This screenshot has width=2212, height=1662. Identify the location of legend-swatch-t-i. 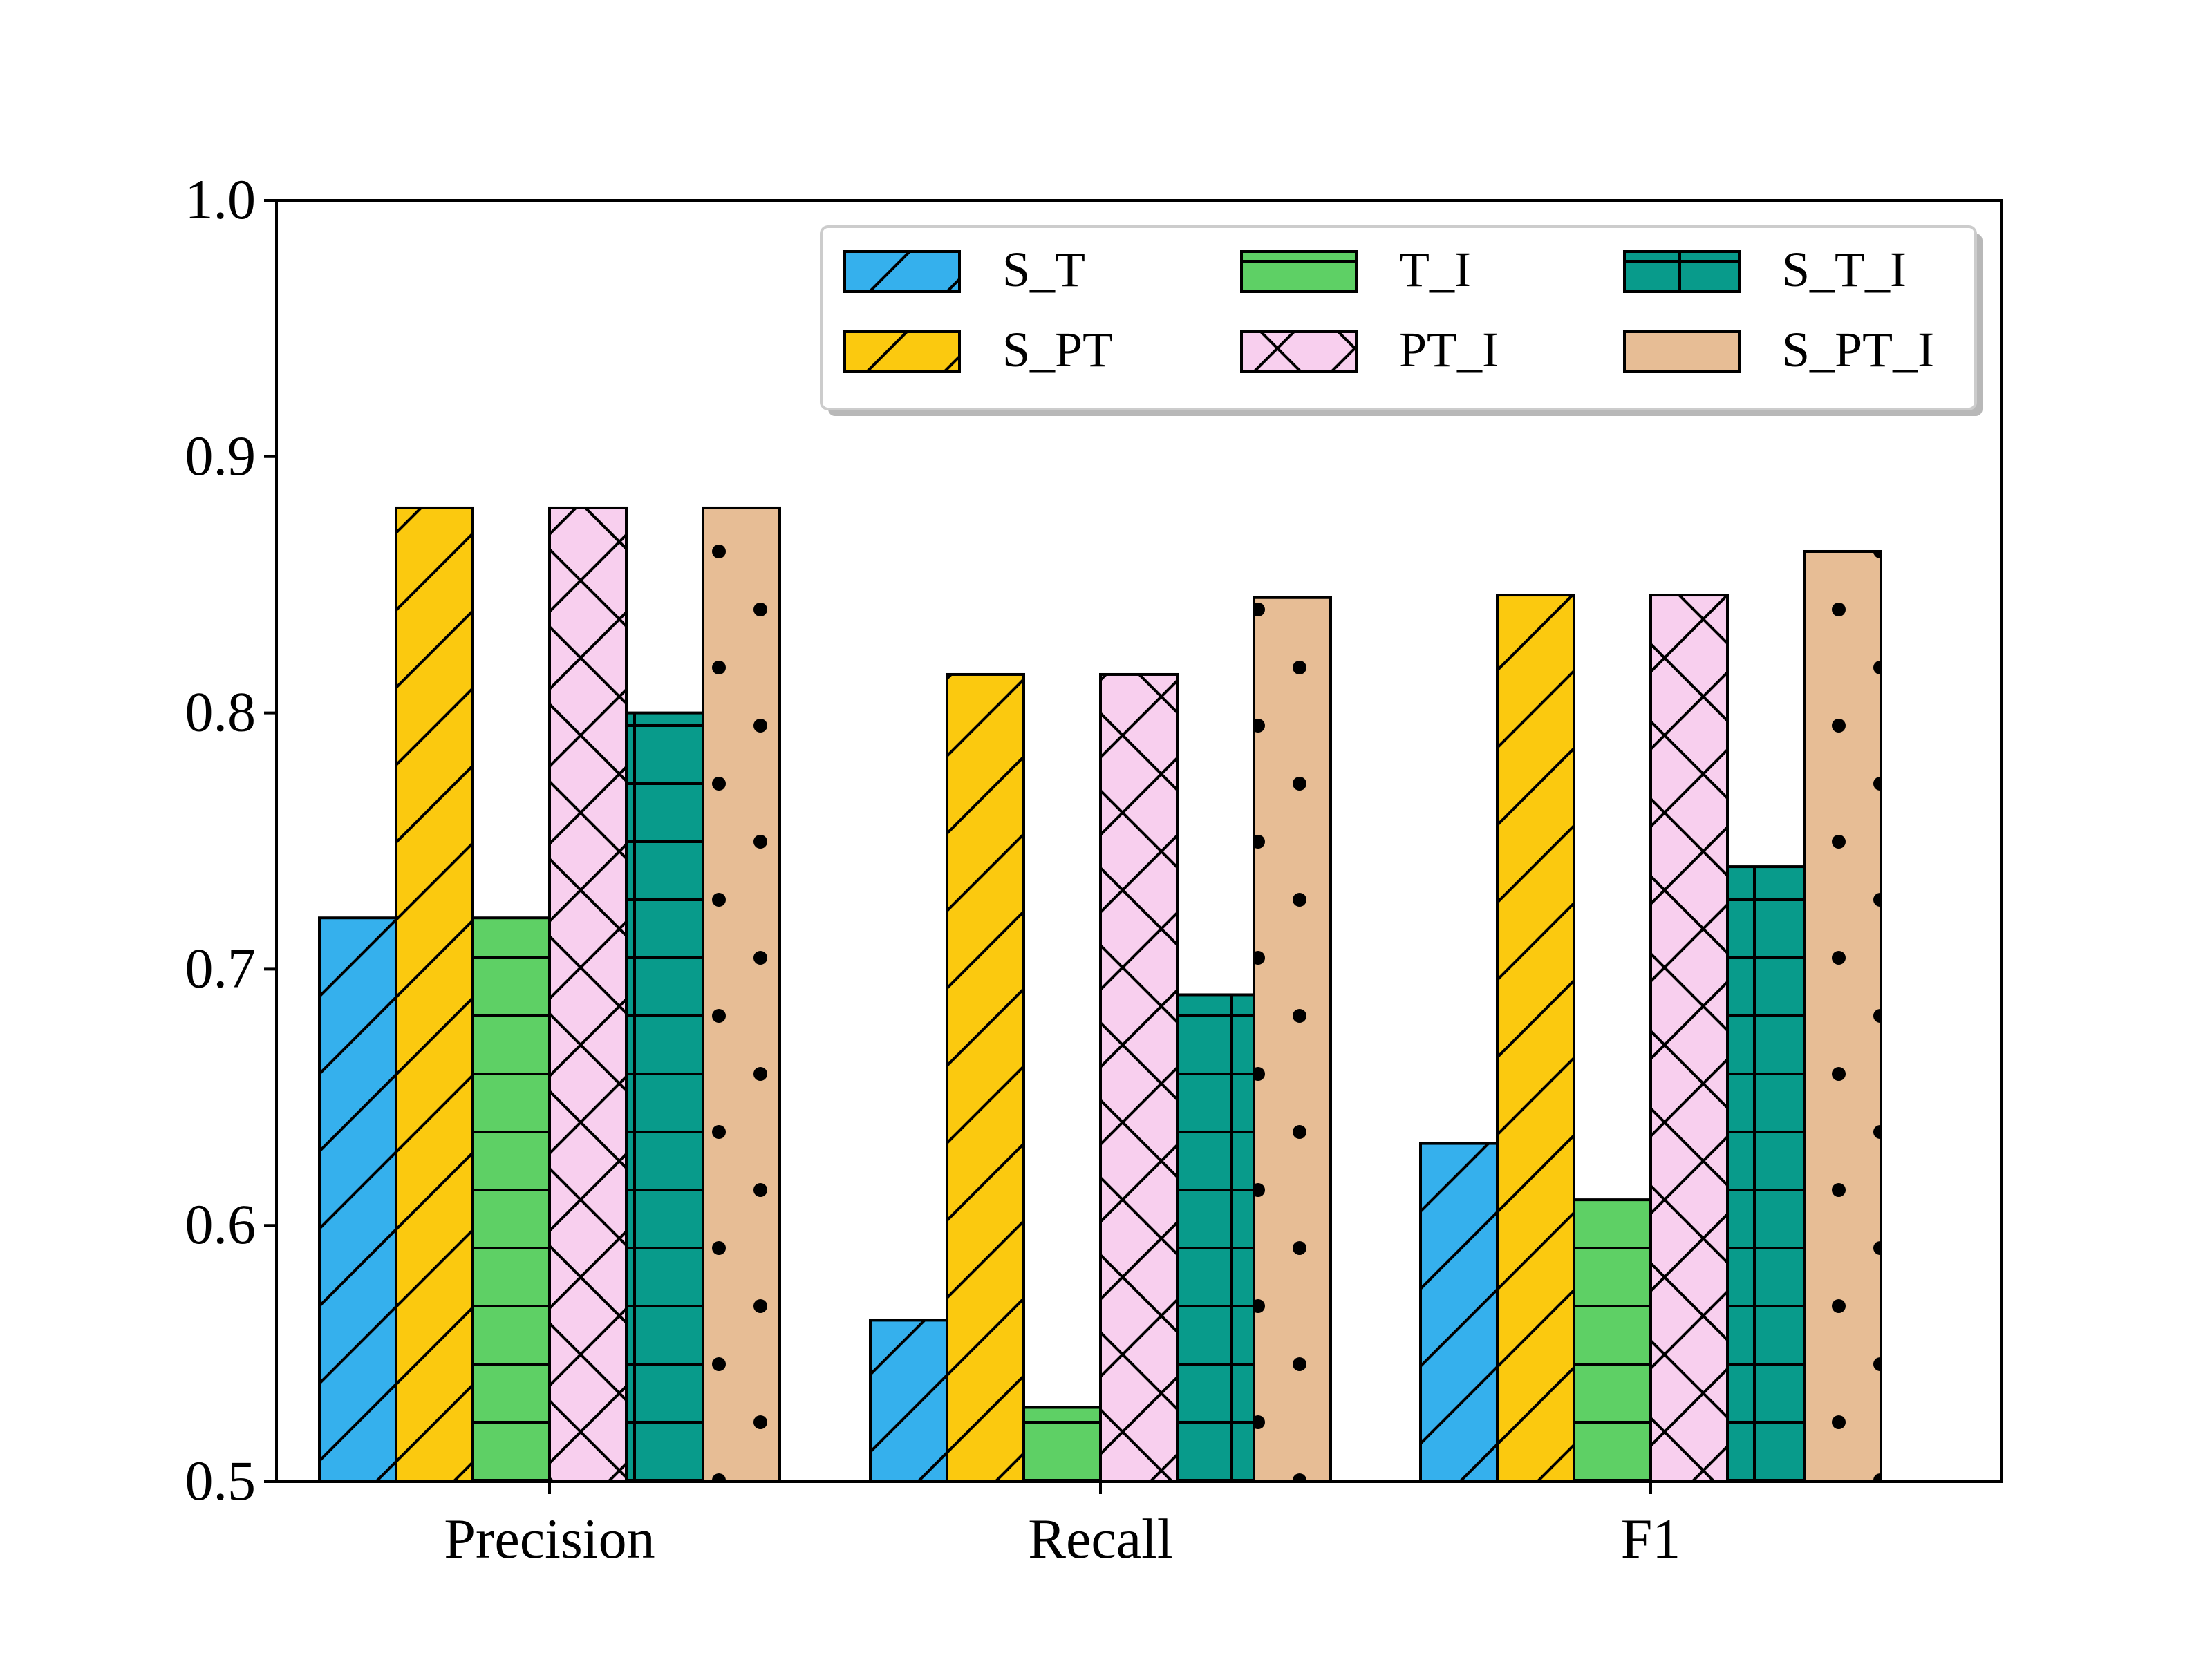
(1299, 271).